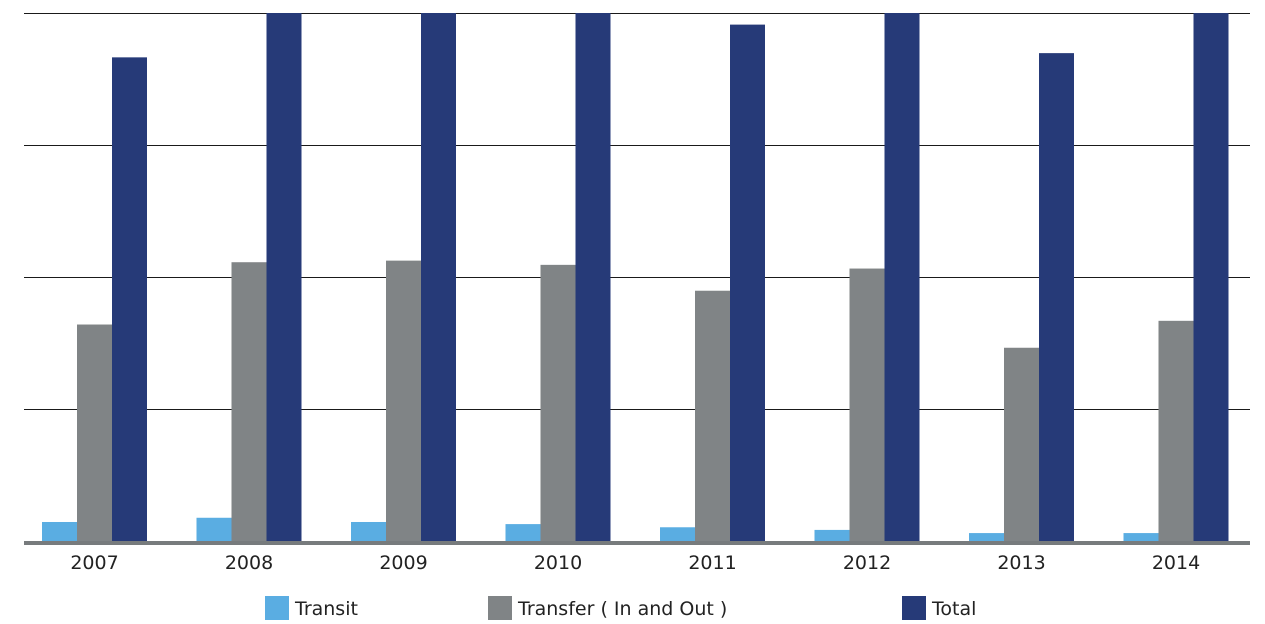 The image size is (1265, 624). I want to click on bar-transit-2010, so click(523, 532).